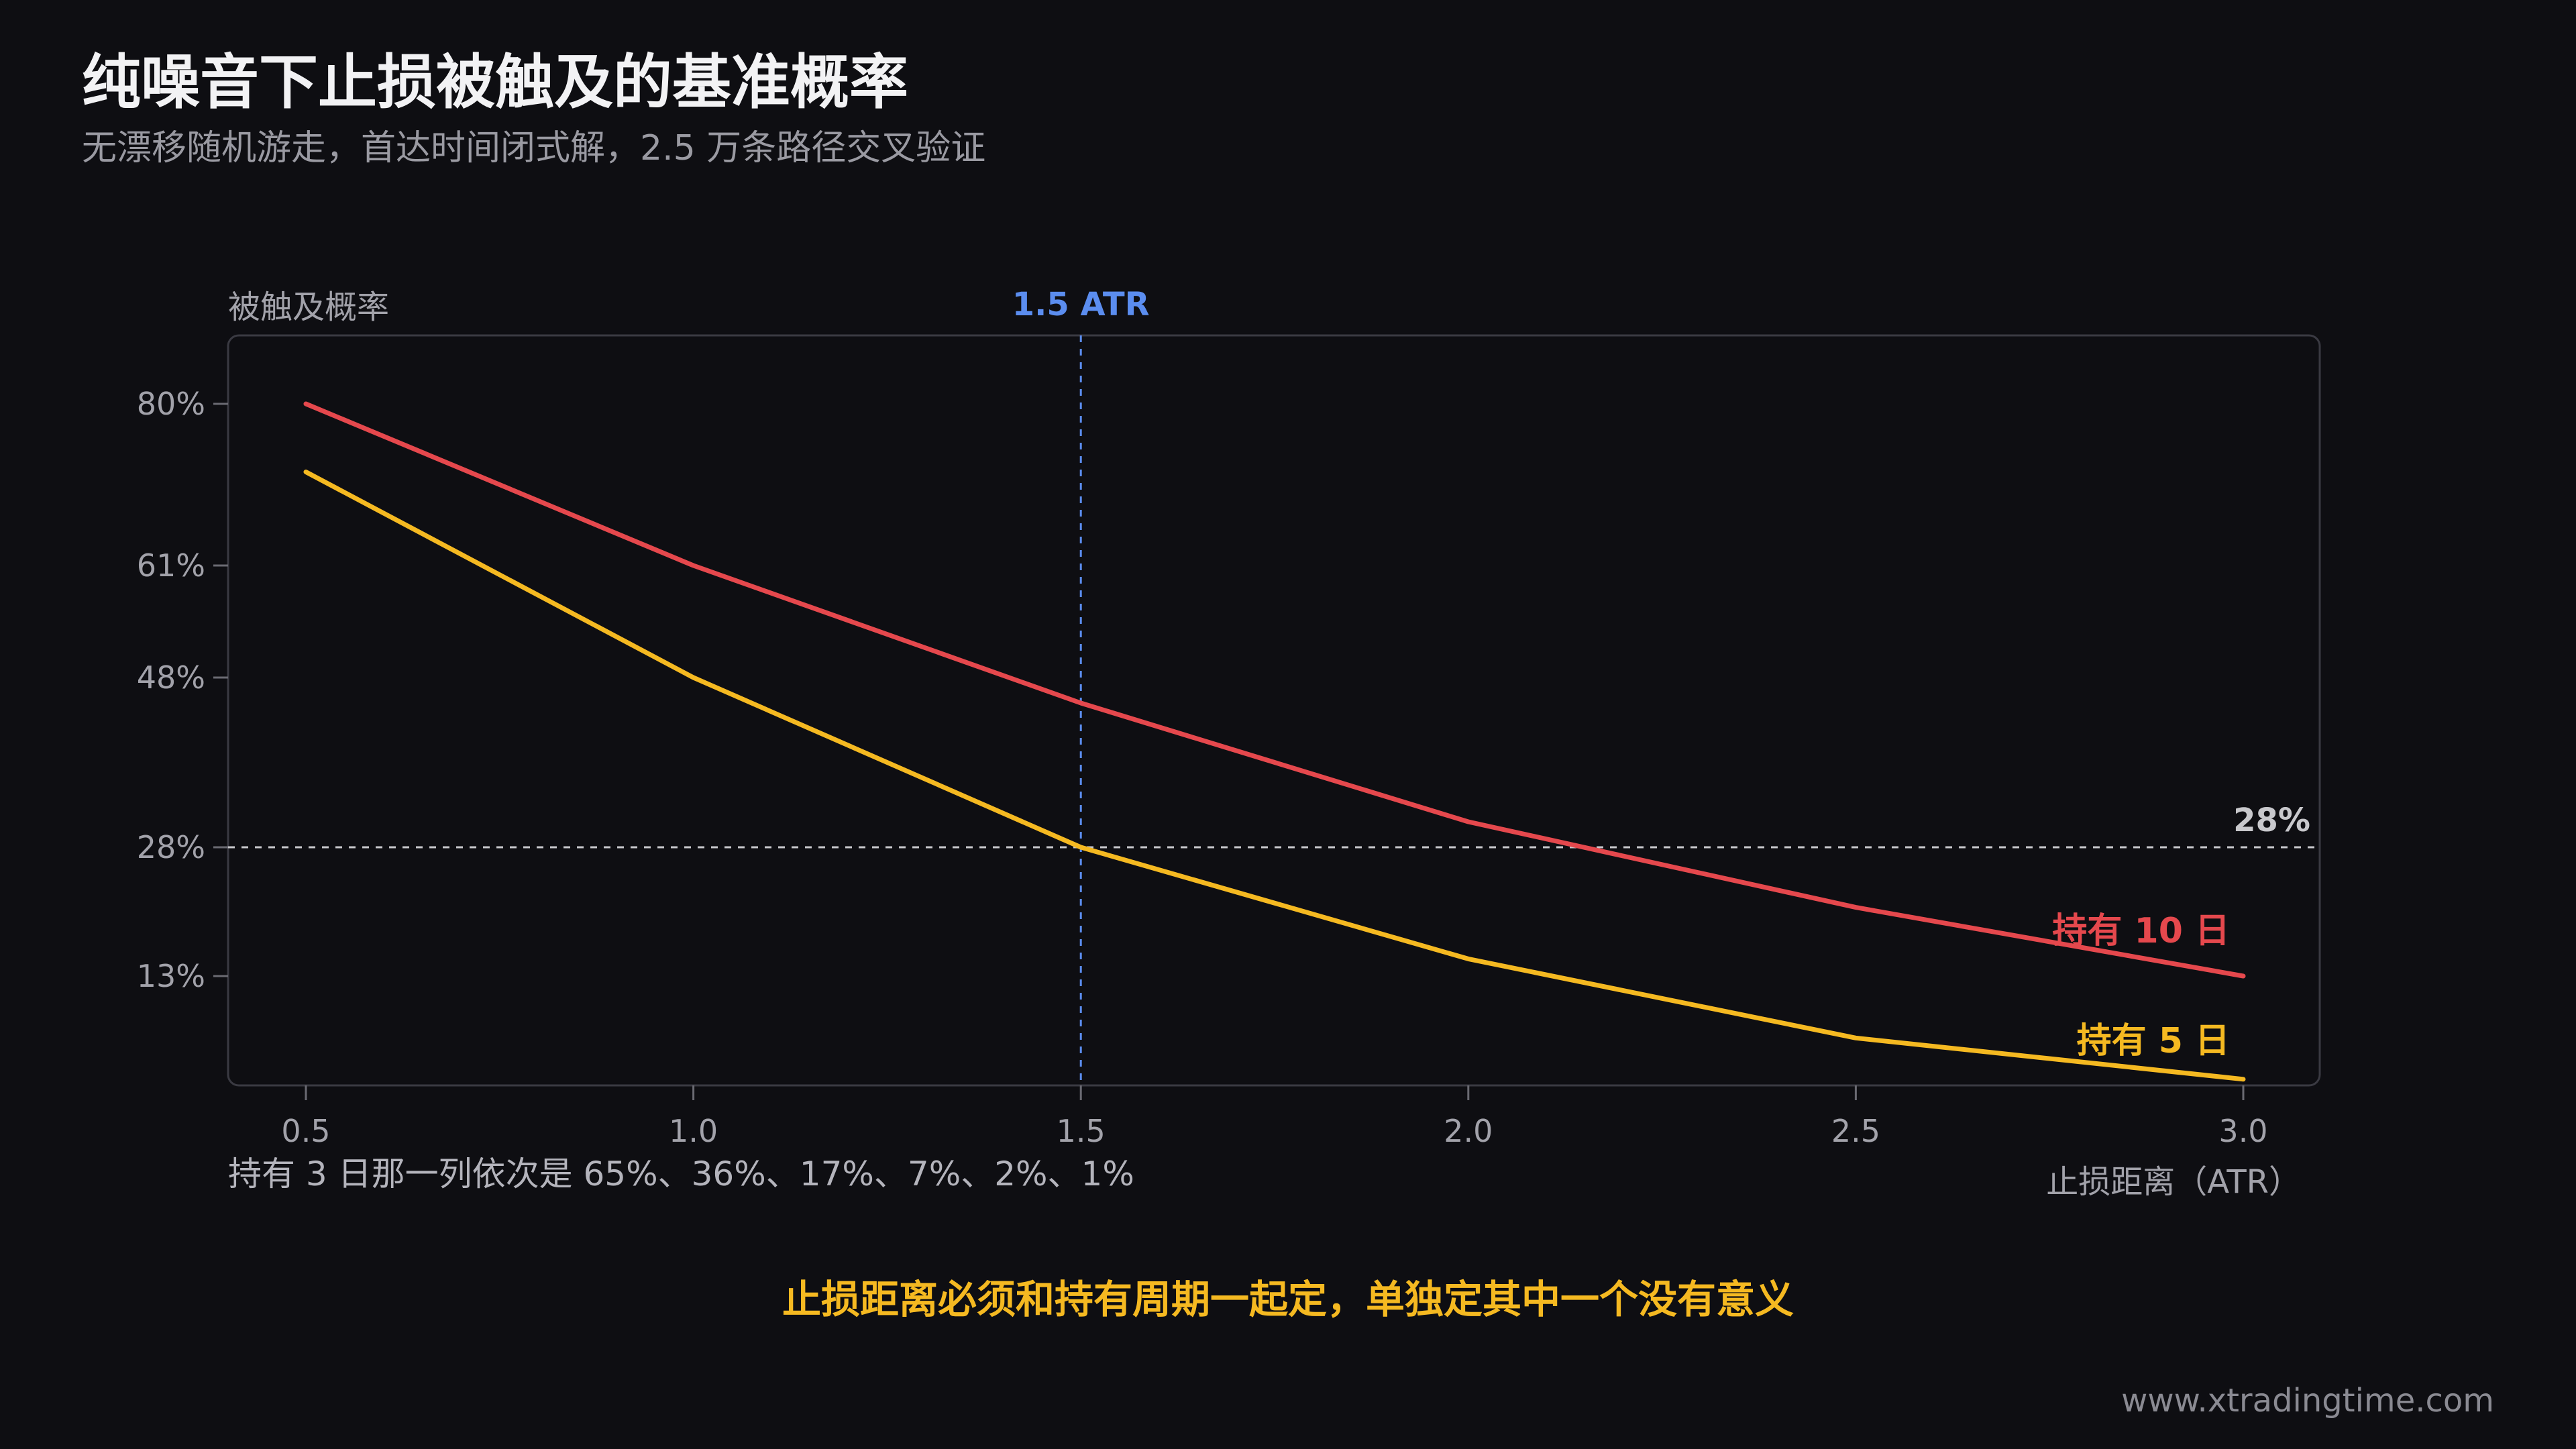  What do you see at coordinates (495, 82) in the screenshot?
I see `chart-title: 纯噪音下止损被触及的基准概率` at bounding box center [495, 82].